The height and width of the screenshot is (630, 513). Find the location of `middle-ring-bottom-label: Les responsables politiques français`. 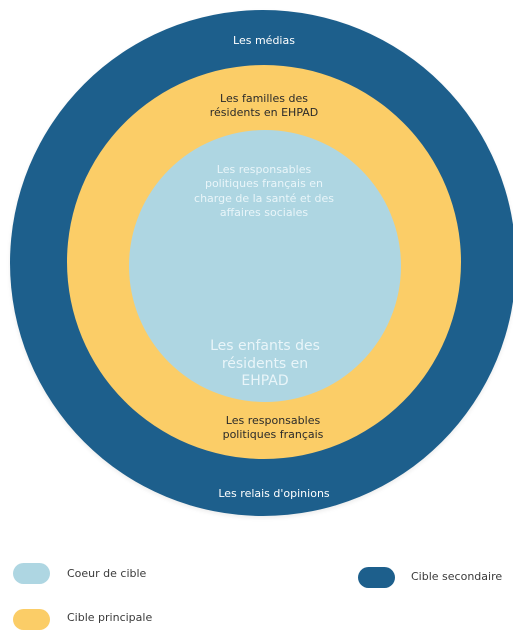

middle-ring-bottom-label: Les responsables politiques français is located at coordinates (273, 428).